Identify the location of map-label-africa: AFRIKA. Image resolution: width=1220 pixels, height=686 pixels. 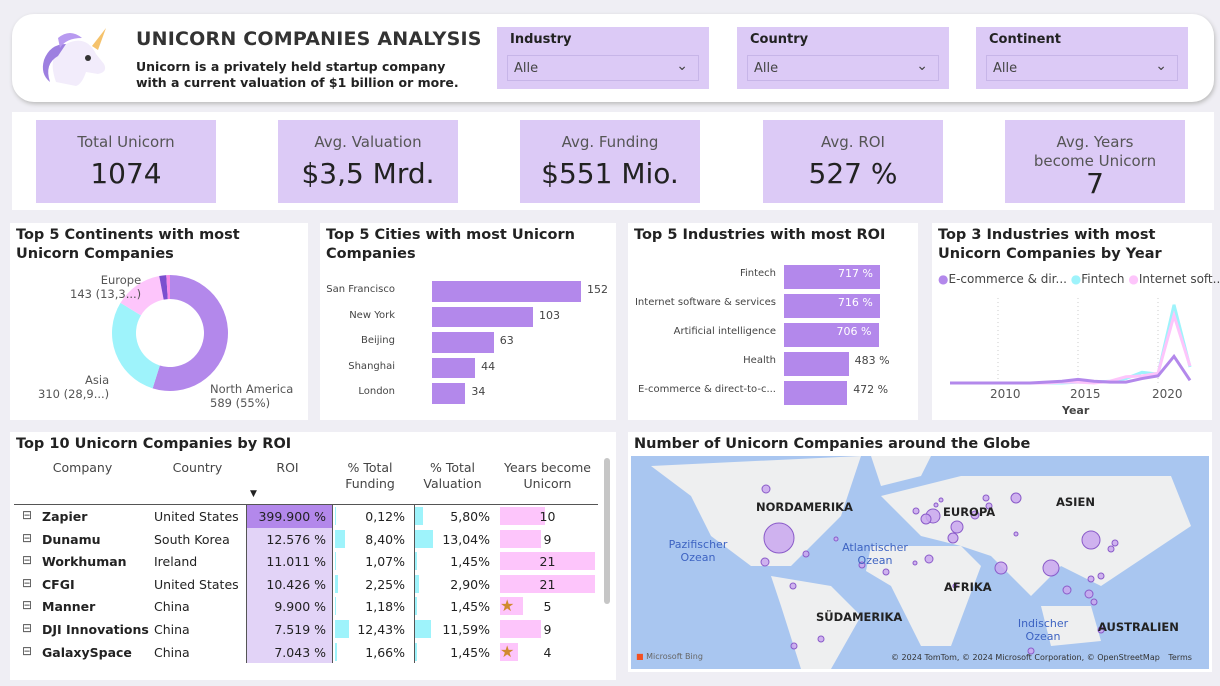
(968, 587).